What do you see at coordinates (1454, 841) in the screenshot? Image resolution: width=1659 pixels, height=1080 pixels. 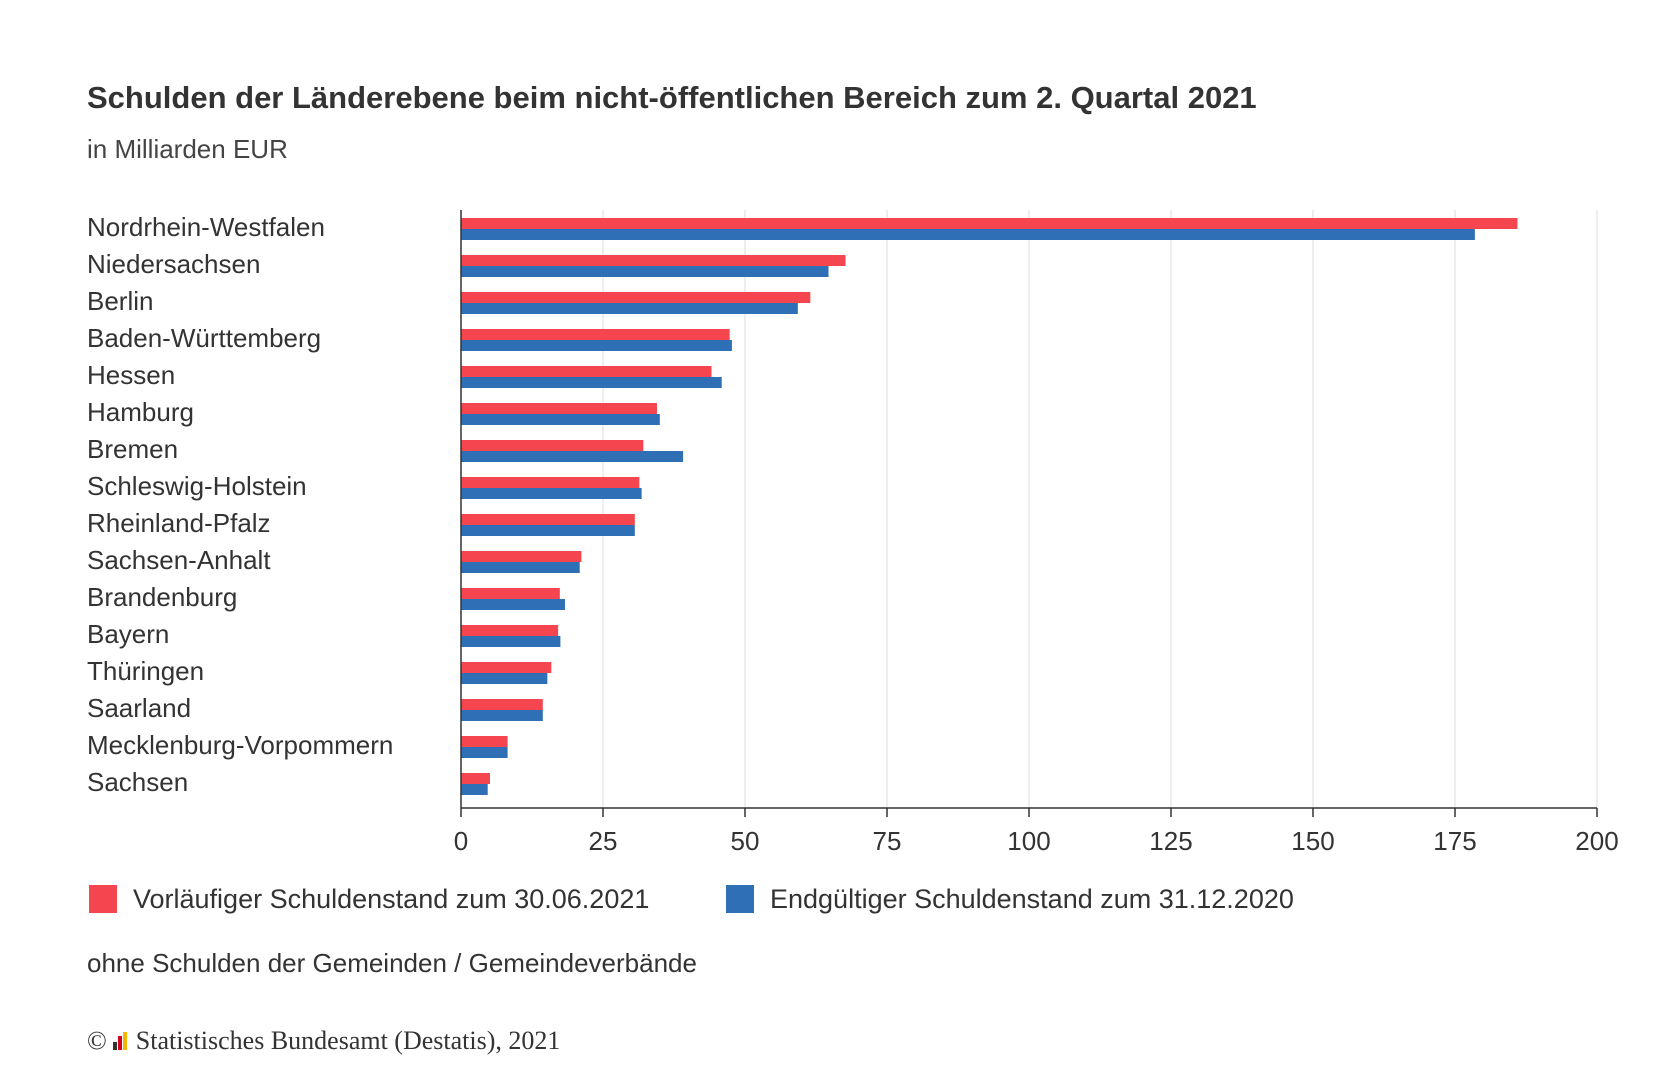 I see `x-tick-label: 175` at bounding box center [1454, 841].